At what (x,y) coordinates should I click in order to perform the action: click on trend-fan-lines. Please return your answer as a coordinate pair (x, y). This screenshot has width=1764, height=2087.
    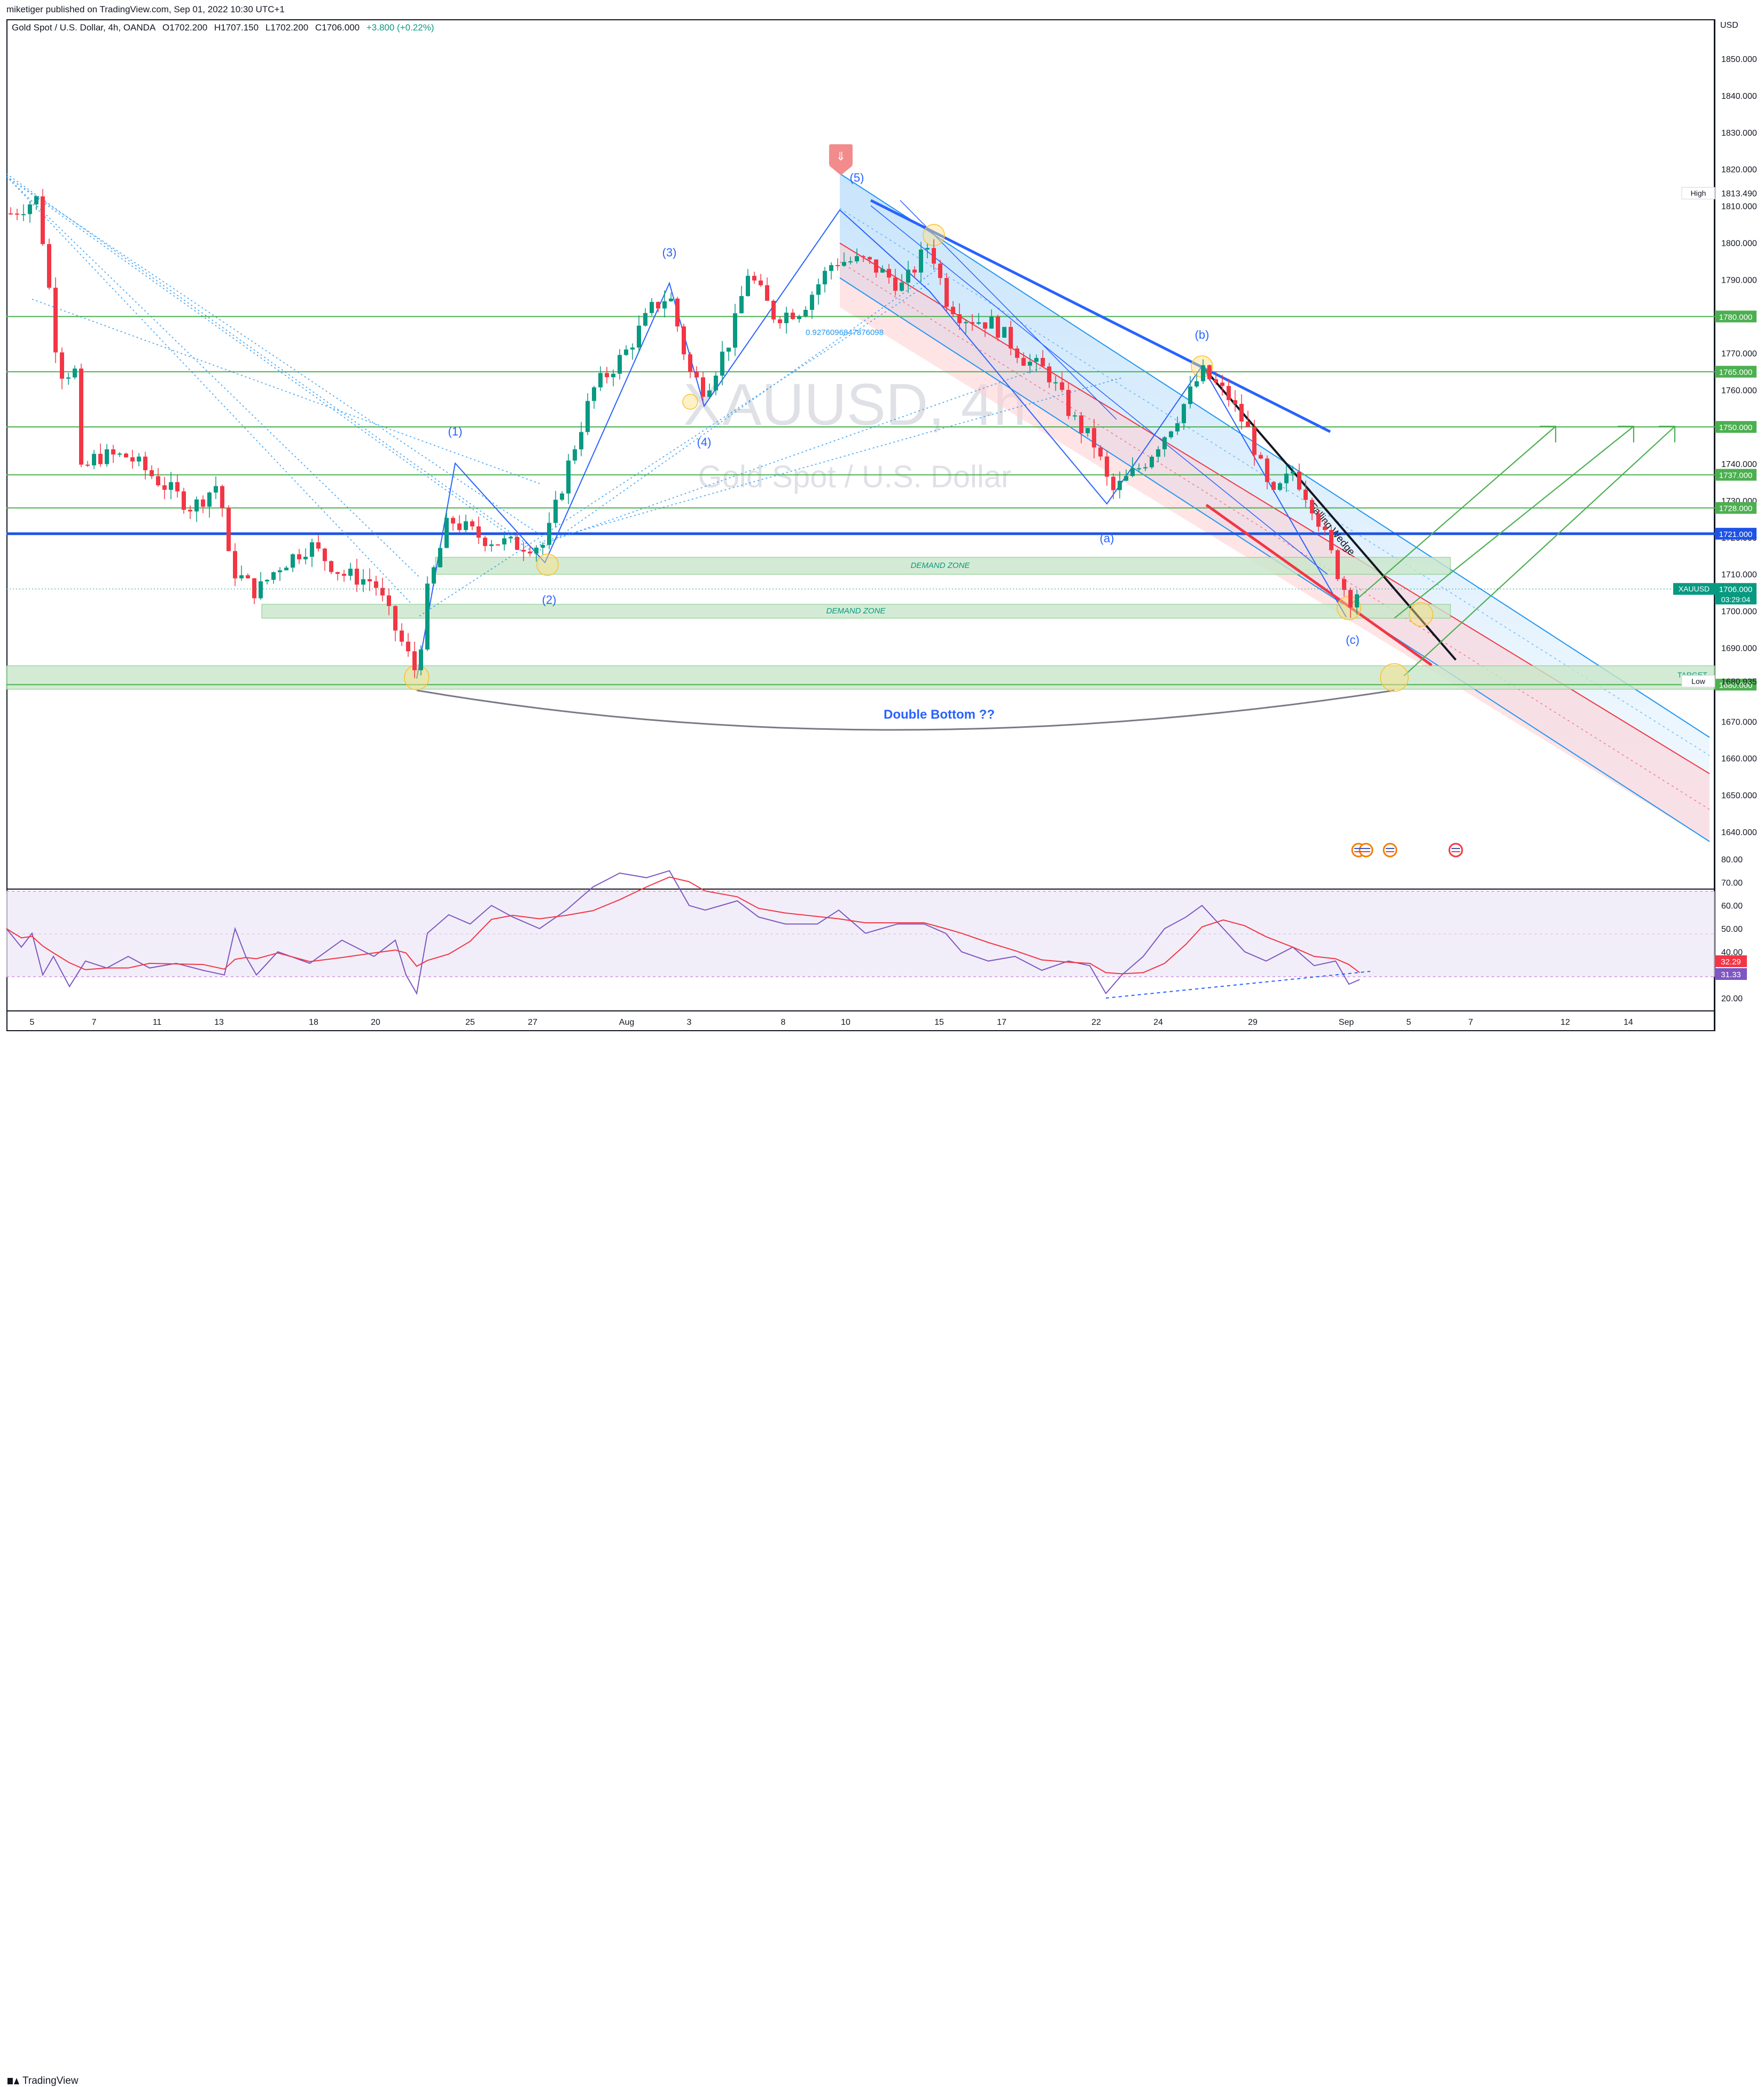
    Looking at the image, I should click on (564, 395).